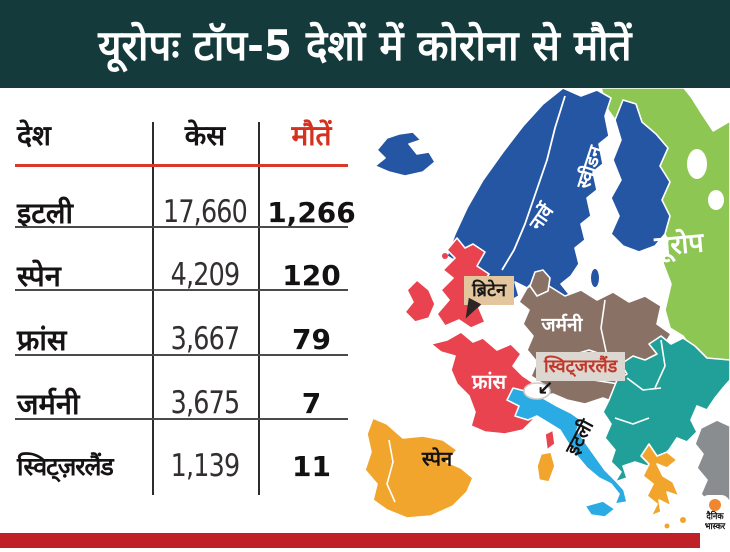  I want to click on map-border-portugal, so click(391, 471).